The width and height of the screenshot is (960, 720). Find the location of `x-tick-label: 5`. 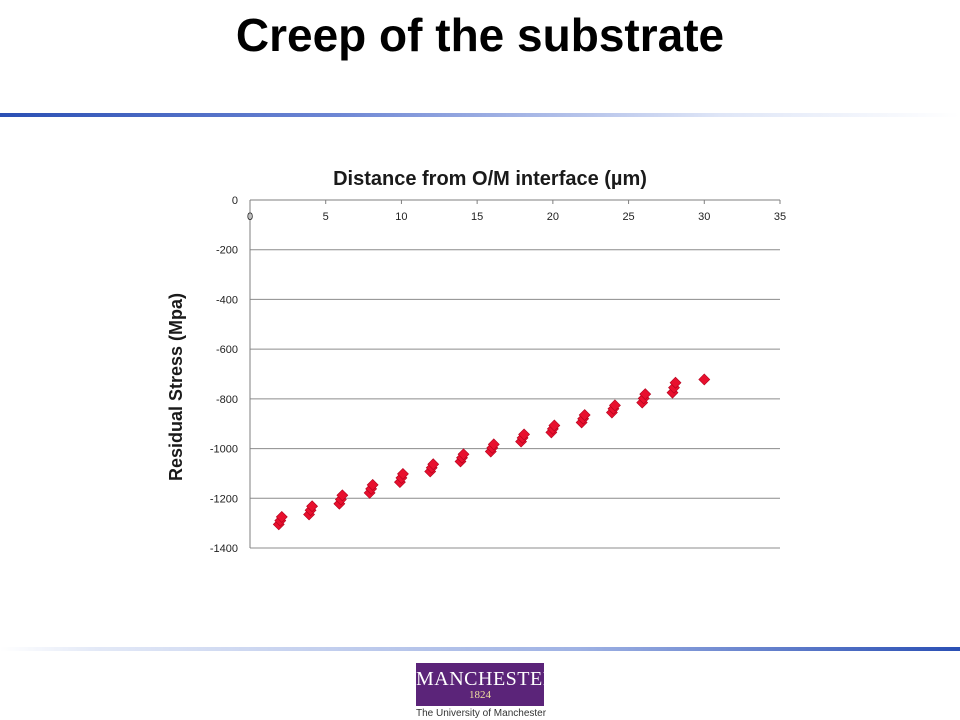

x-tick-label: 5 is located at coordinates (326, 217).